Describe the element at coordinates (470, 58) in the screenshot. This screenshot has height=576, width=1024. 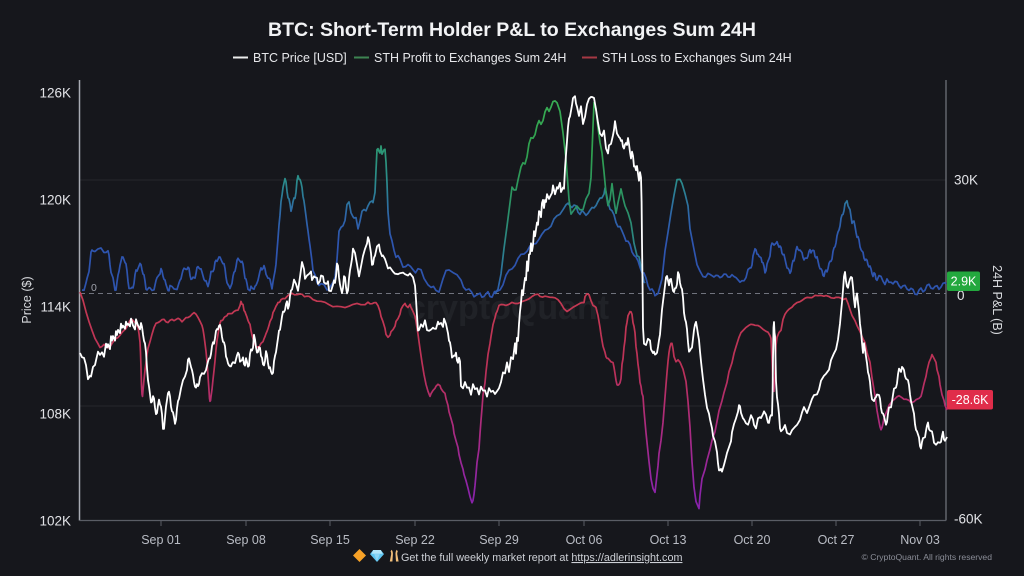
I see `svg-text:STH Profit to Exchanges Sum 24: STH Profit to Exchanges Sum 24H` at that location.